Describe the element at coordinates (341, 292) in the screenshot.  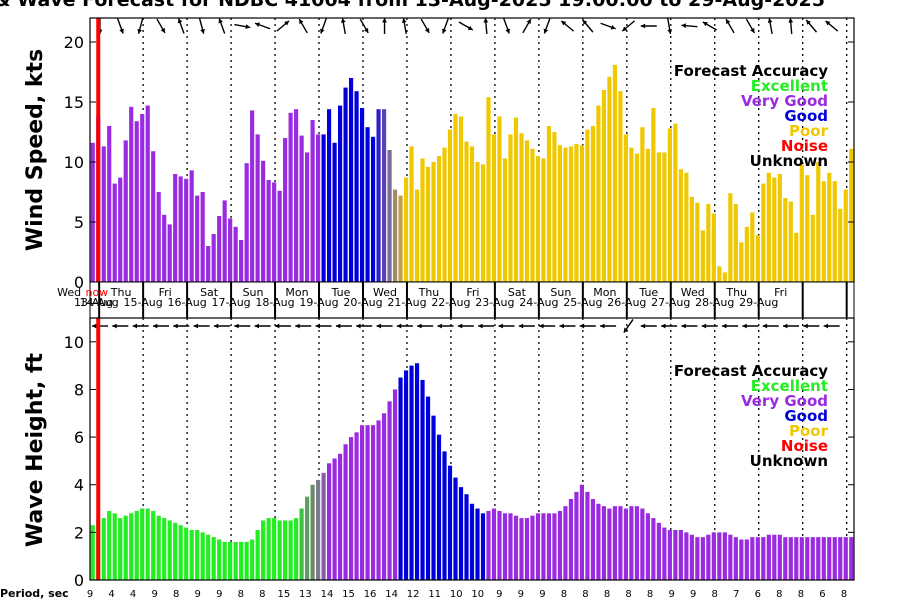
I see `day-of-week-label: Tue` at that location.